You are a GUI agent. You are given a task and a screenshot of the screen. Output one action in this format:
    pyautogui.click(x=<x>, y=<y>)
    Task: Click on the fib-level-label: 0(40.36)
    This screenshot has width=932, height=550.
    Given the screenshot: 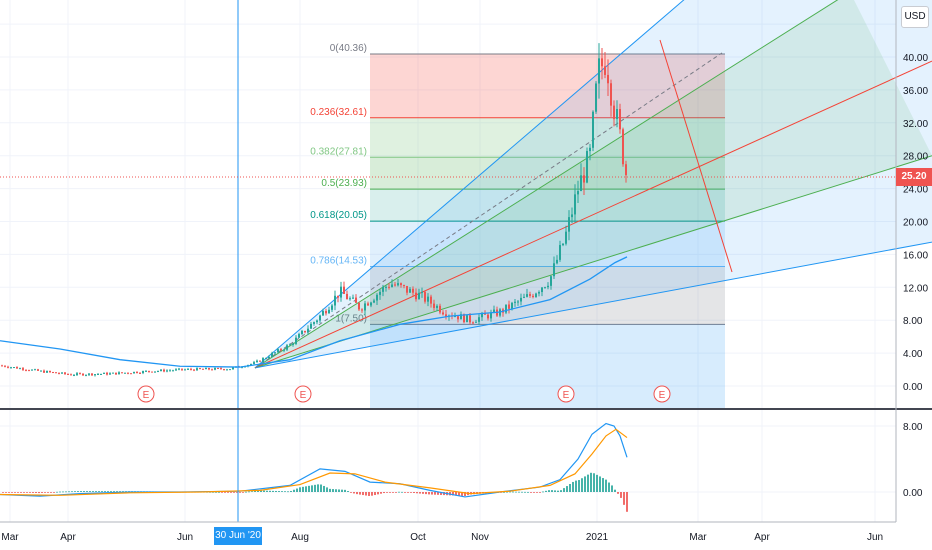 What is the action you would take?
    pyautogui.click(x=348, y=48)
    